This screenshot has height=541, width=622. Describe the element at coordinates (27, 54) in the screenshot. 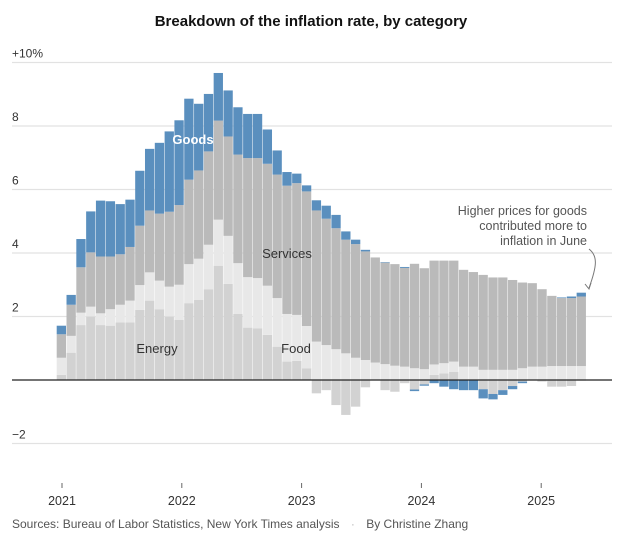

I see `y-tick-label: +10%` at that location.